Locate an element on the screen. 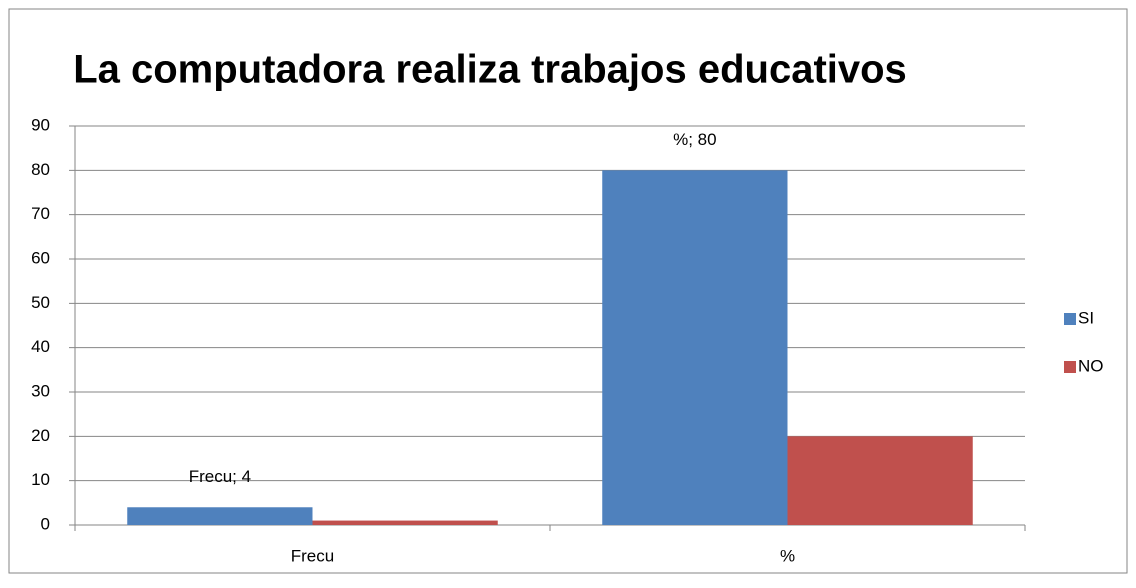 This screenshot has width=1136, height=588. y-tick-label: 80 is located at coordinates (40, 169).